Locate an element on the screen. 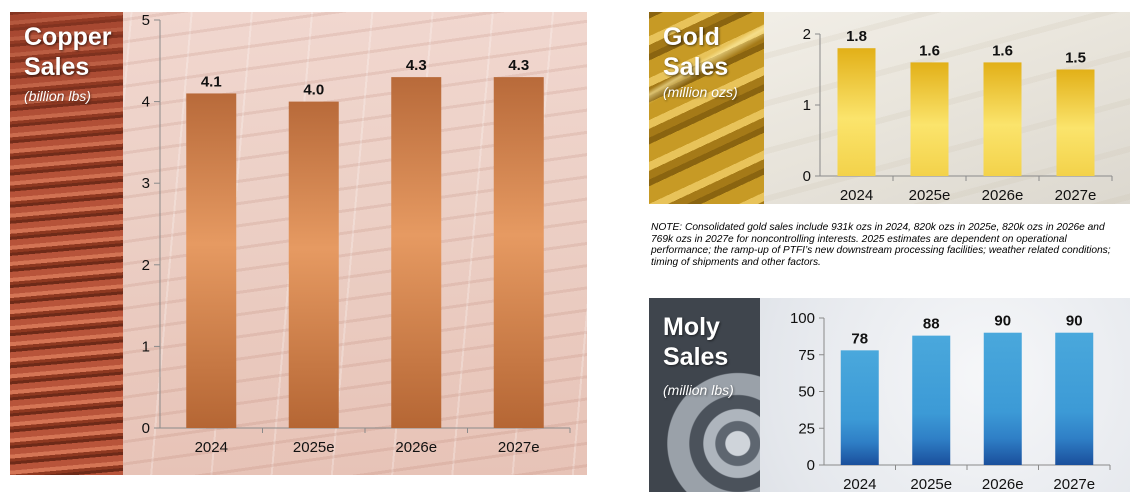 Image resolution: width=1134 pixels, height=494 pixels. copper-y-tick-label: 5 is located at coordinates (146, 20).